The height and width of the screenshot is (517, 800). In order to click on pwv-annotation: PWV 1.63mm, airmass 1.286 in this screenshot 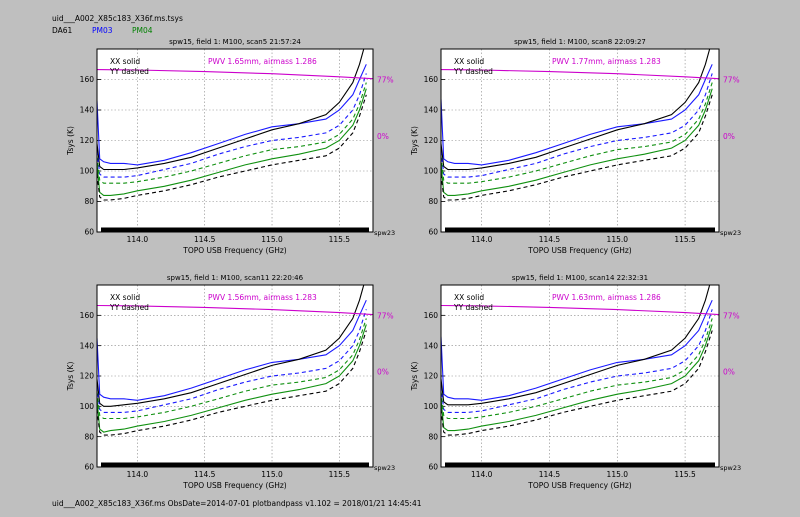, I will do `click(606, 297)`.